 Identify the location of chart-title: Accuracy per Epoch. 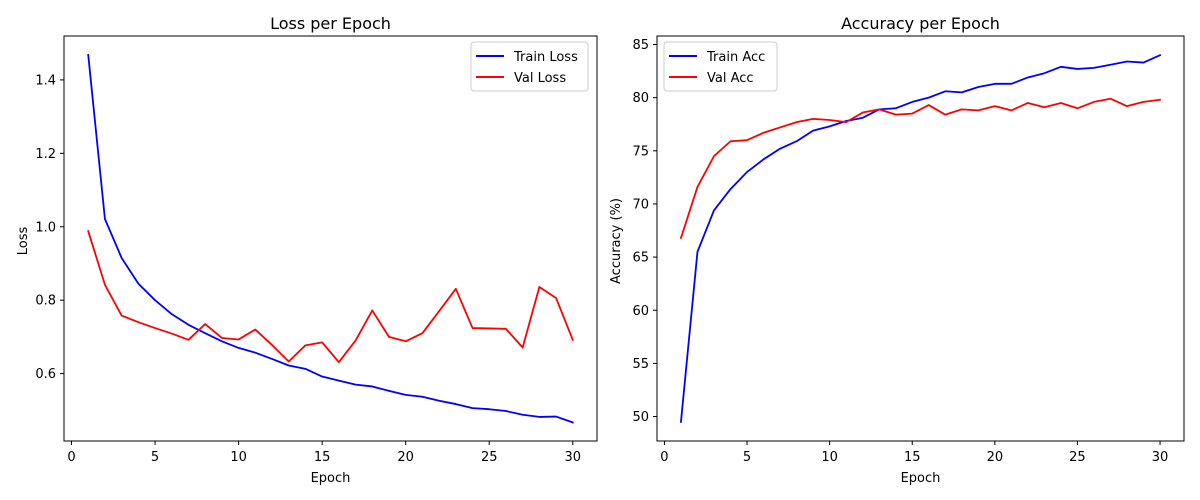
(920, 23).